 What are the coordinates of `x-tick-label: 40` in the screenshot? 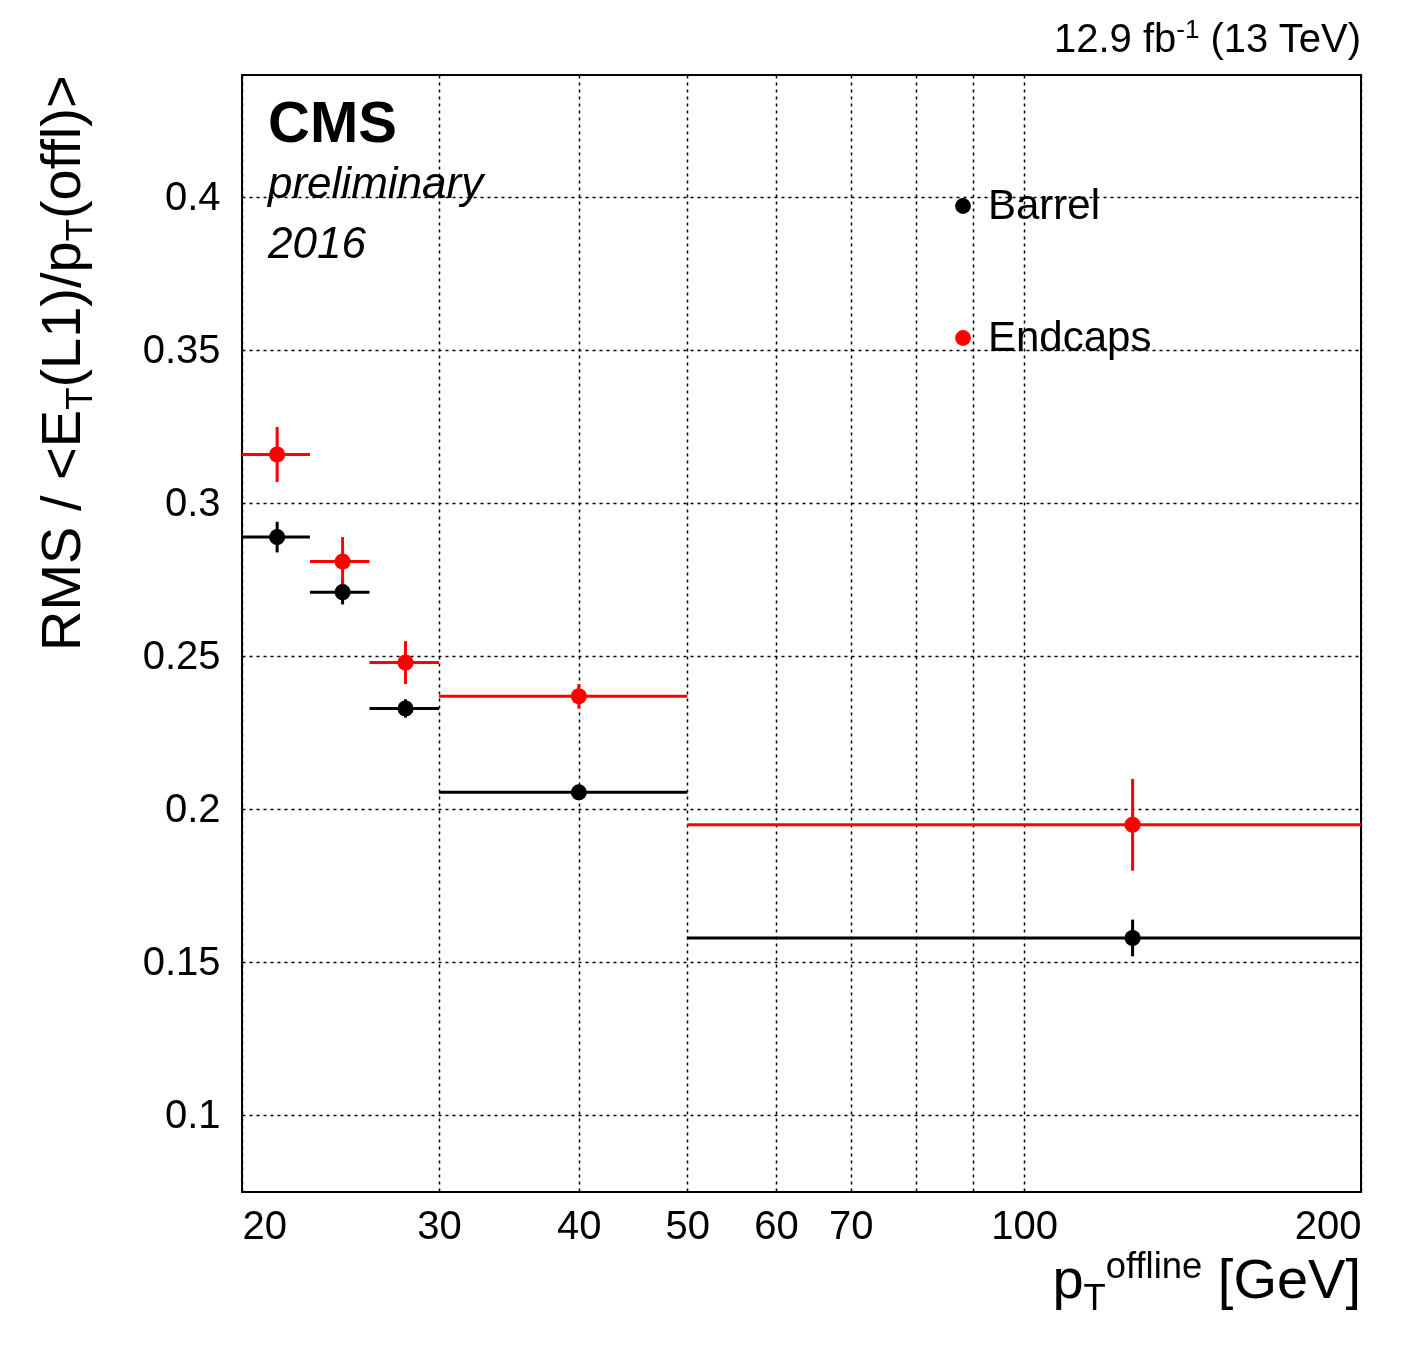 It's located at (579, 1224).